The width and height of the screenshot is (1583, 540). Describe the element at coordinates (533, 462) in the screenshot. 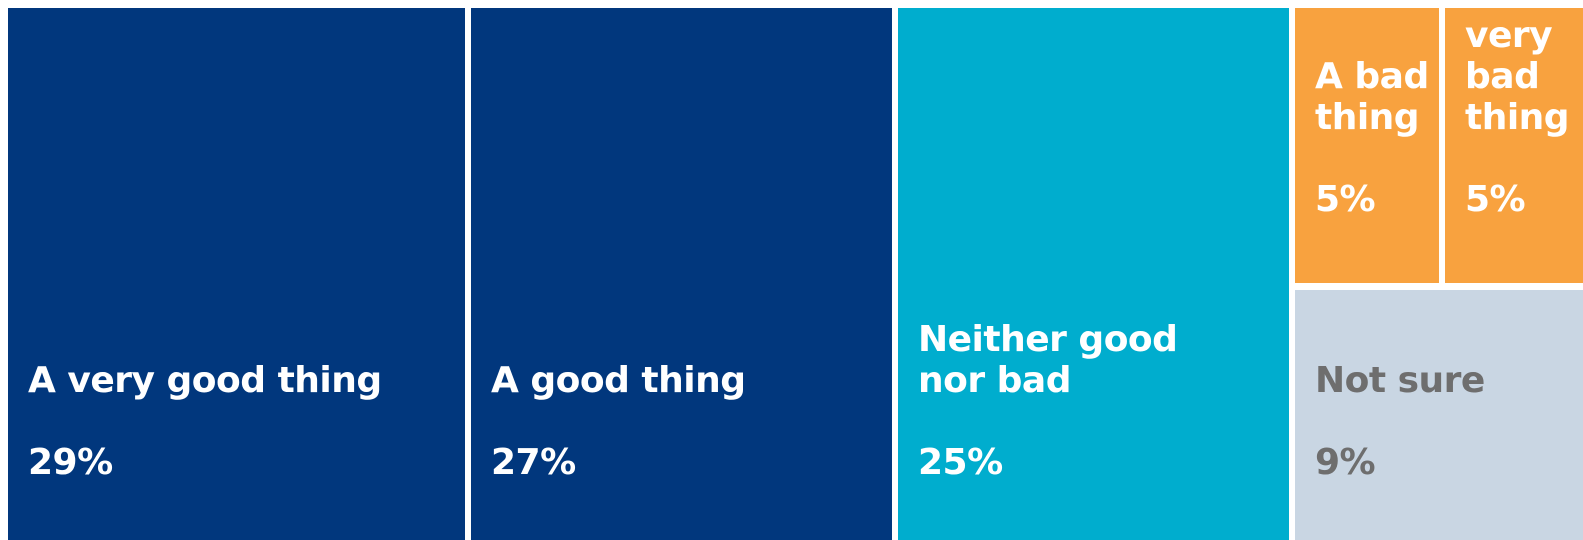

I see `value-label: 27%` at that location.